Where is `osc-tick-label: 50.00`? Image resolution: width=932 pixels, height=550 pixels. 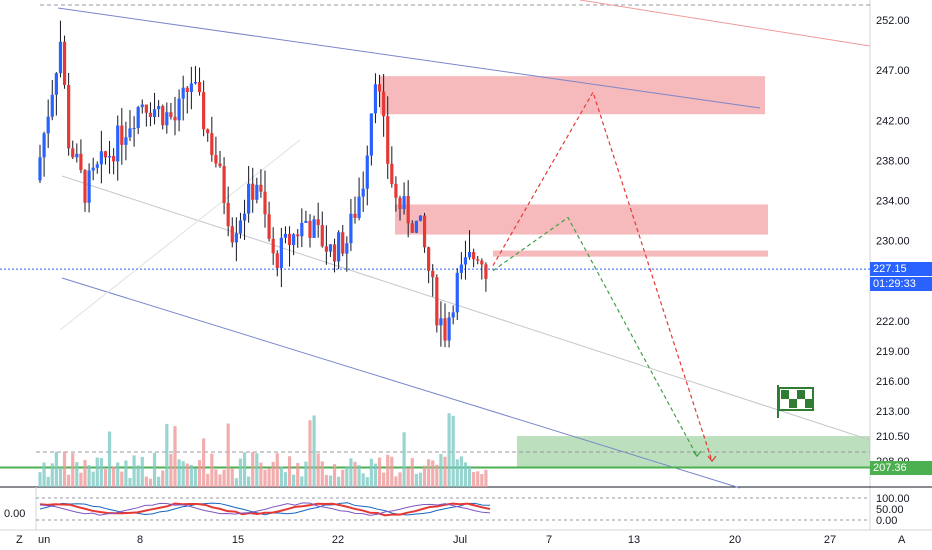 osc-tick-label: 50.00 is located at coordinates (890, 510).